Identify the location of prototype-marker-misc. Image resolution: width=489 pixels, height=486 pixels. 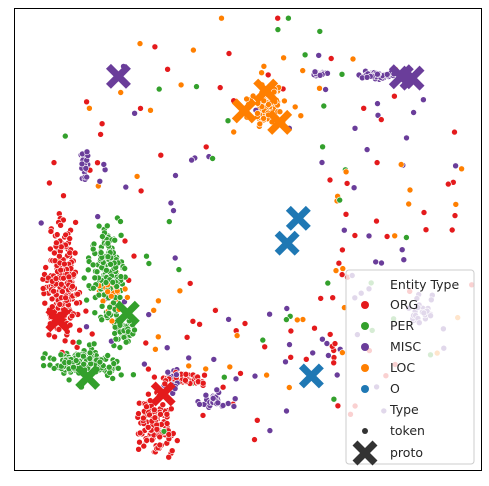
(412, 78).